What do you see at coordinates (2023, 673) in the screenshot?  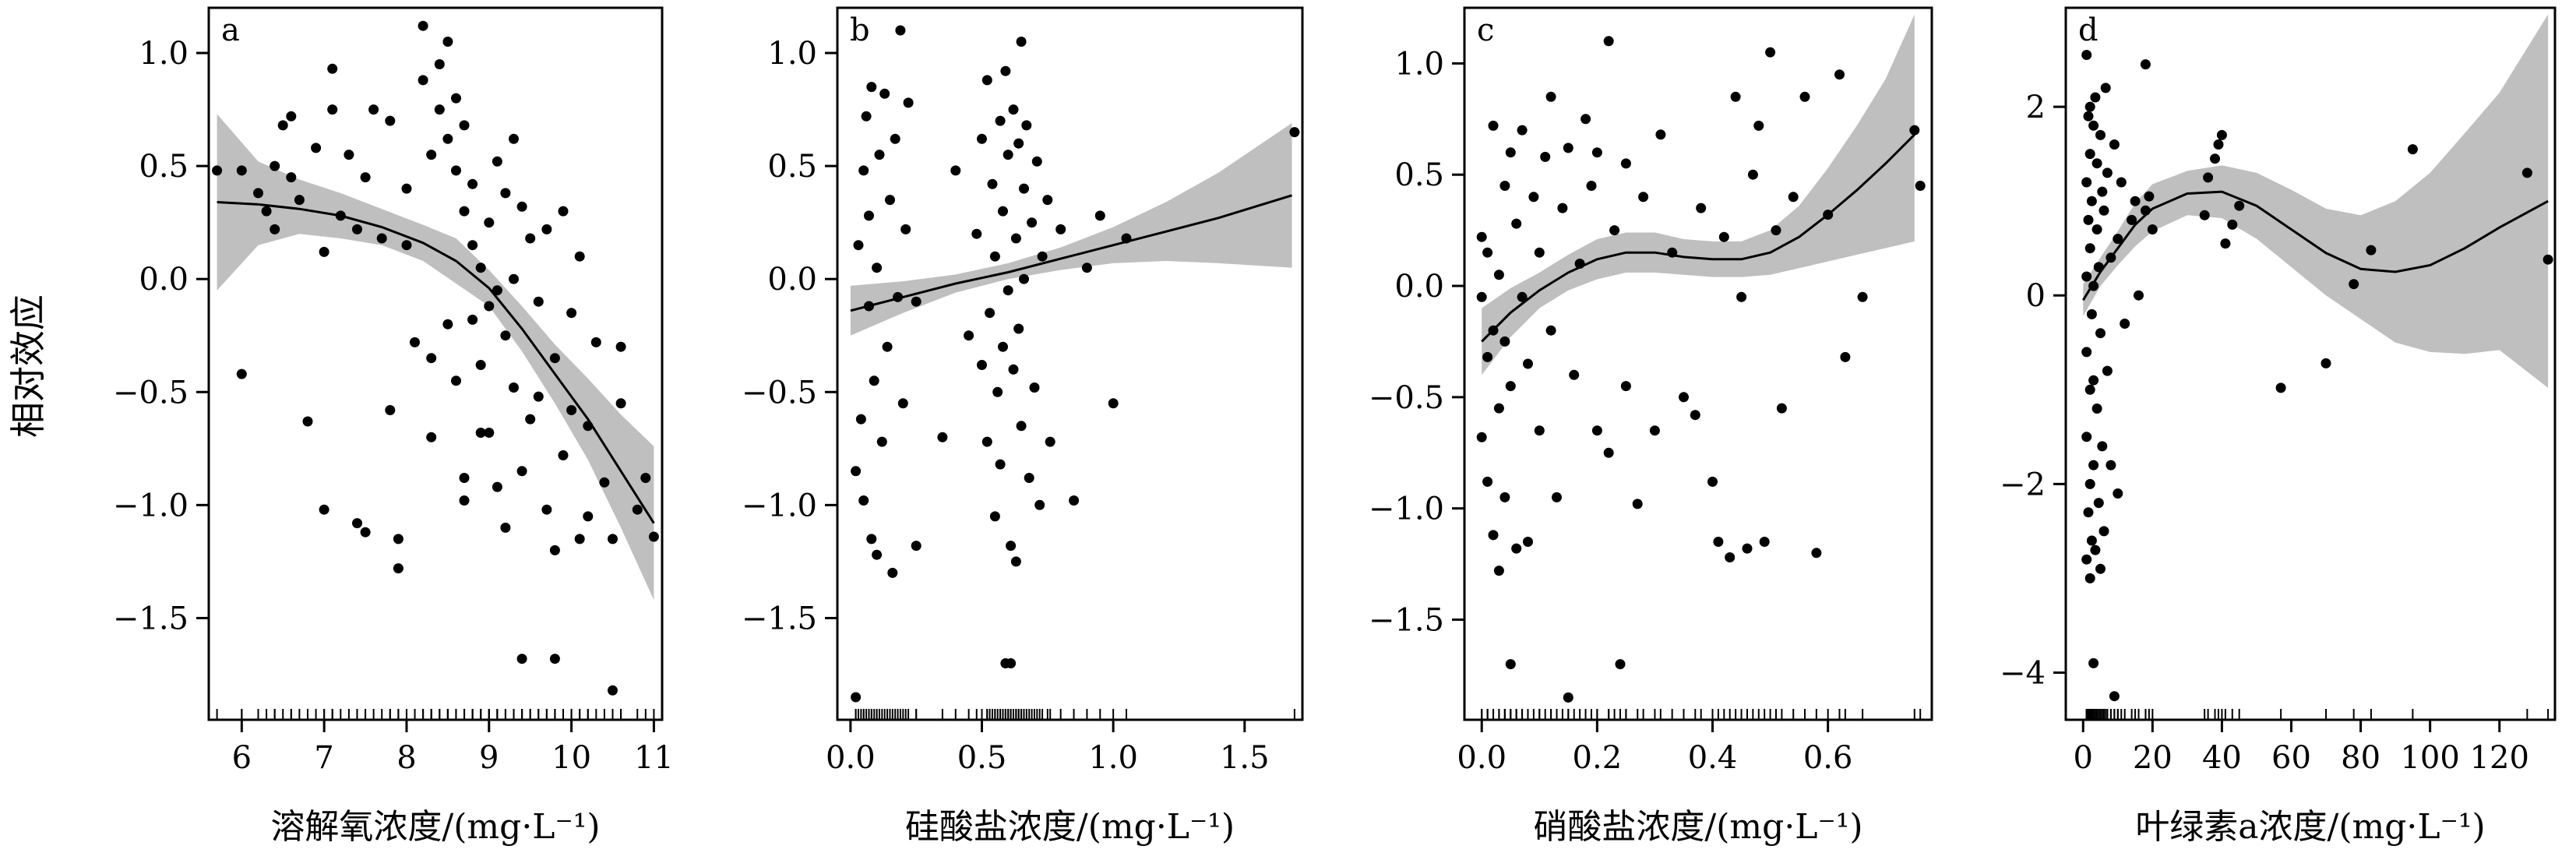 I see `y-tick-label: −4` at bounding box center [2023, 673].